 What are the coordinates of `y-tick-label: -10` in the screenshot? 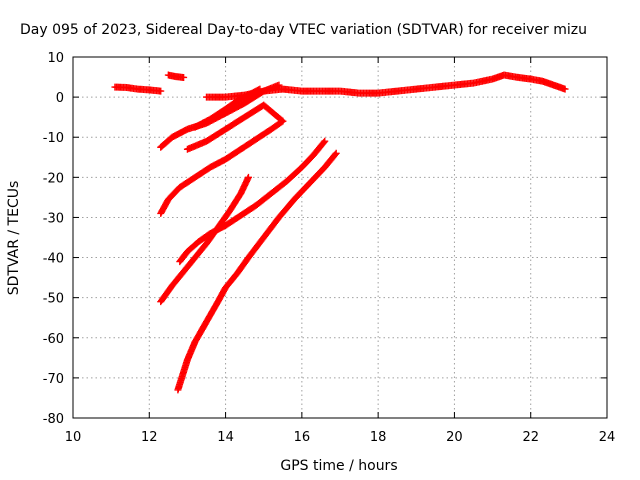 It's located at (53, 138).